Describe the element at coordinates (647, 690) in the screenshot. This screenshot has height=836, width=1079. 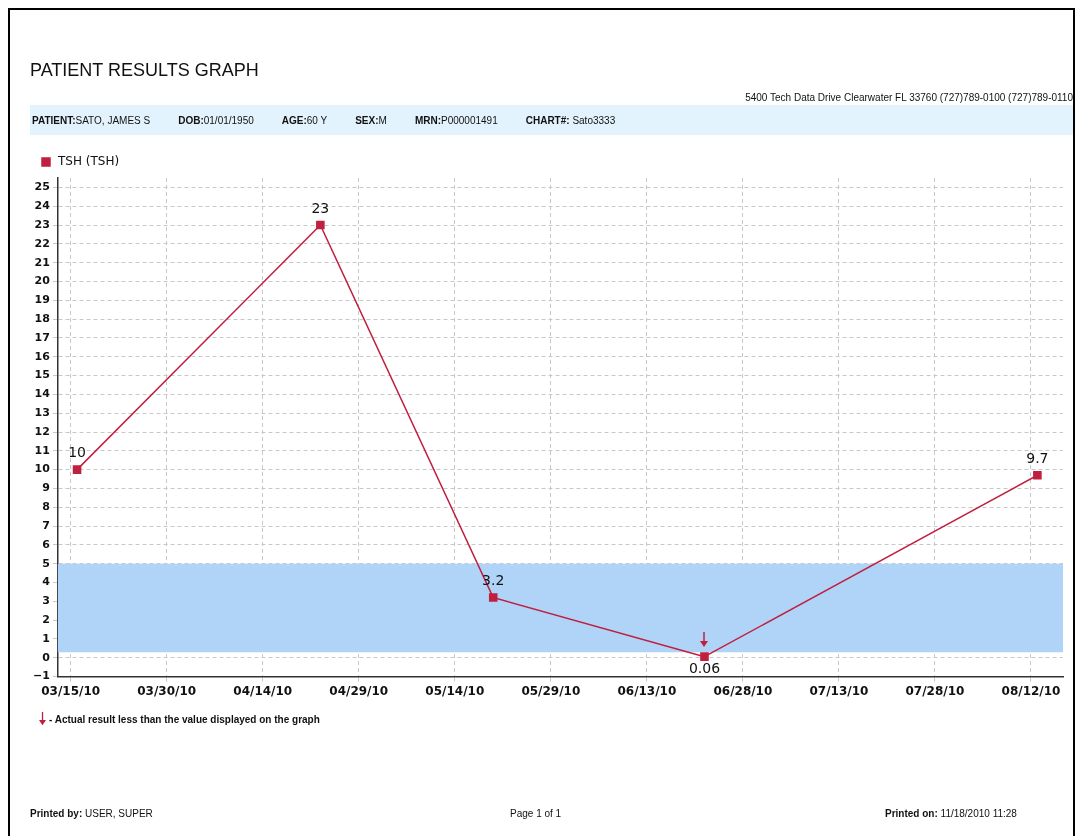
I see `x-tick-label: 06/13/10` at that location.